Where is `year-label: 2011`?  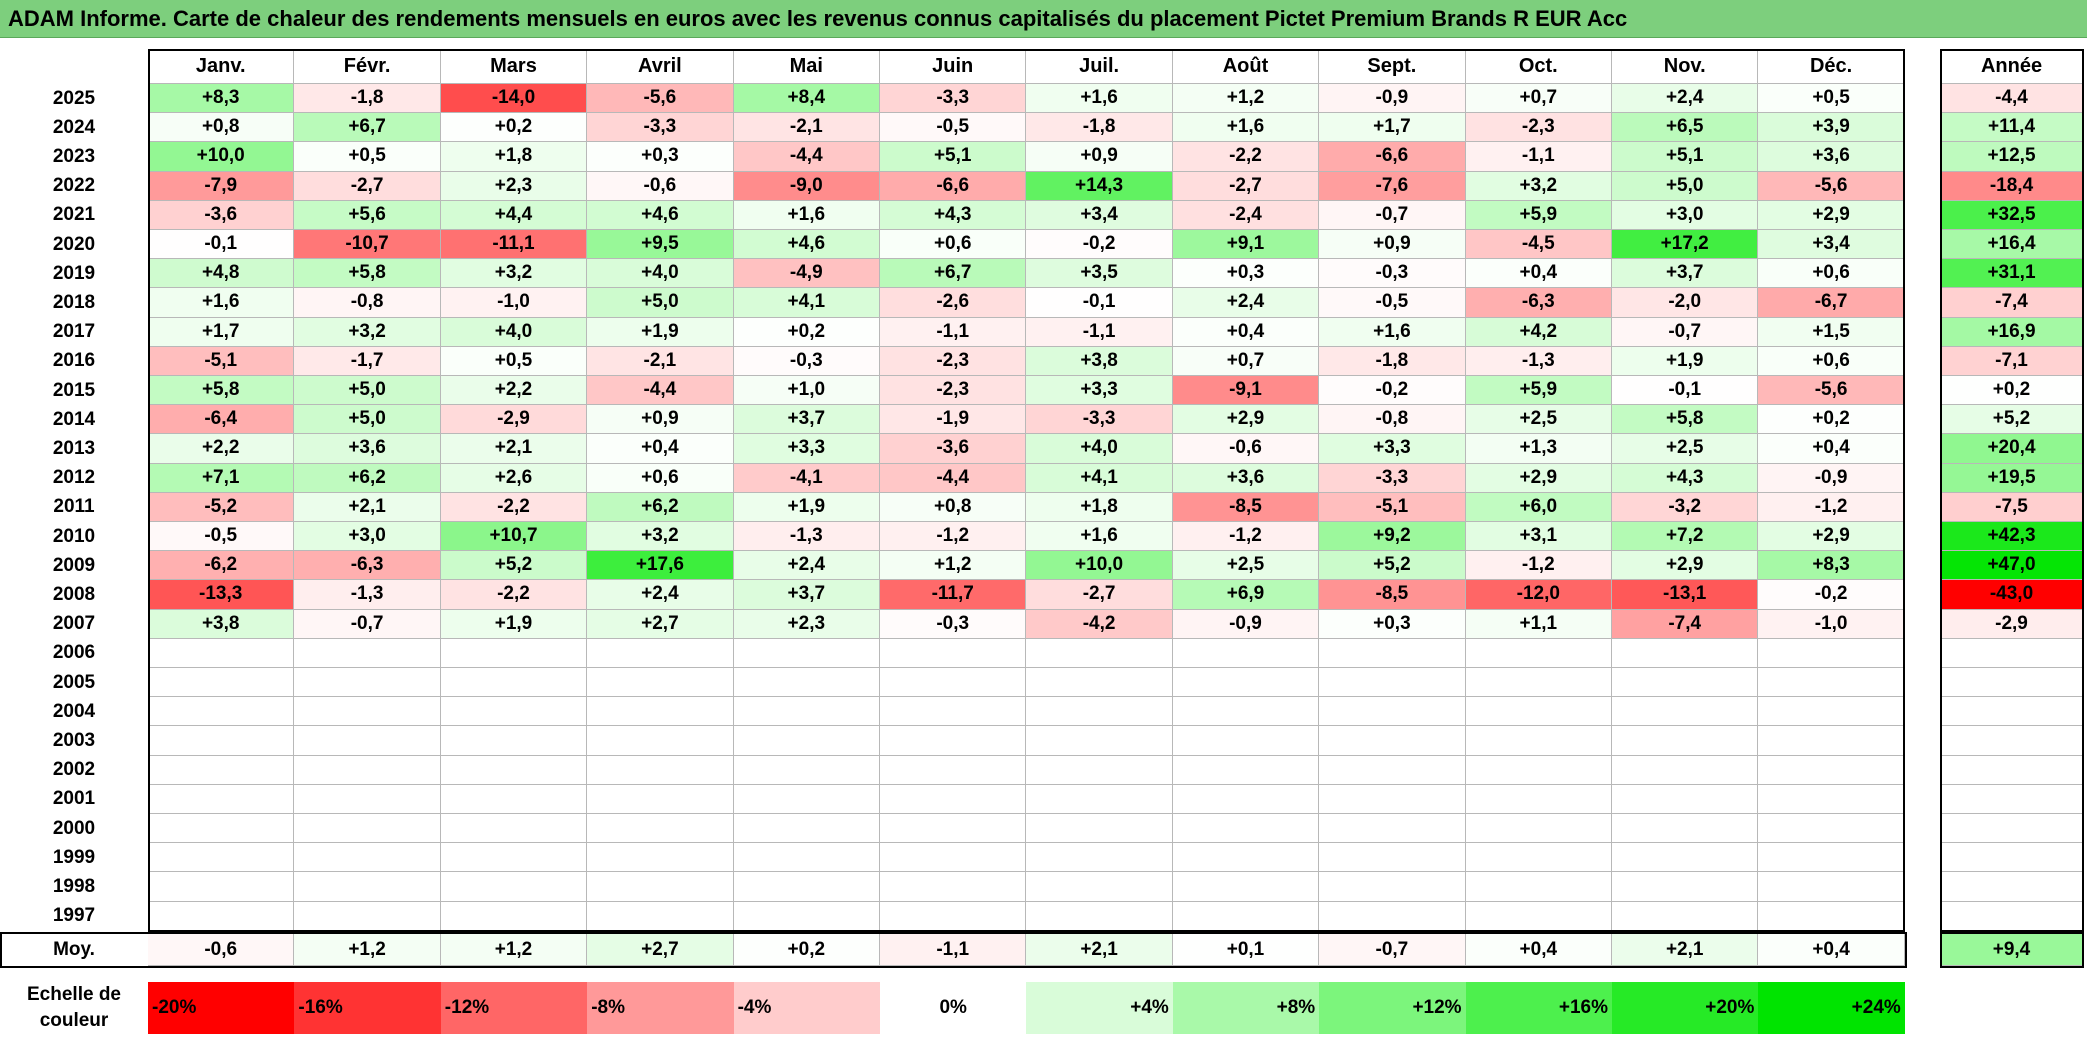 year-label: 2011 is located at coordinates (74, 507).